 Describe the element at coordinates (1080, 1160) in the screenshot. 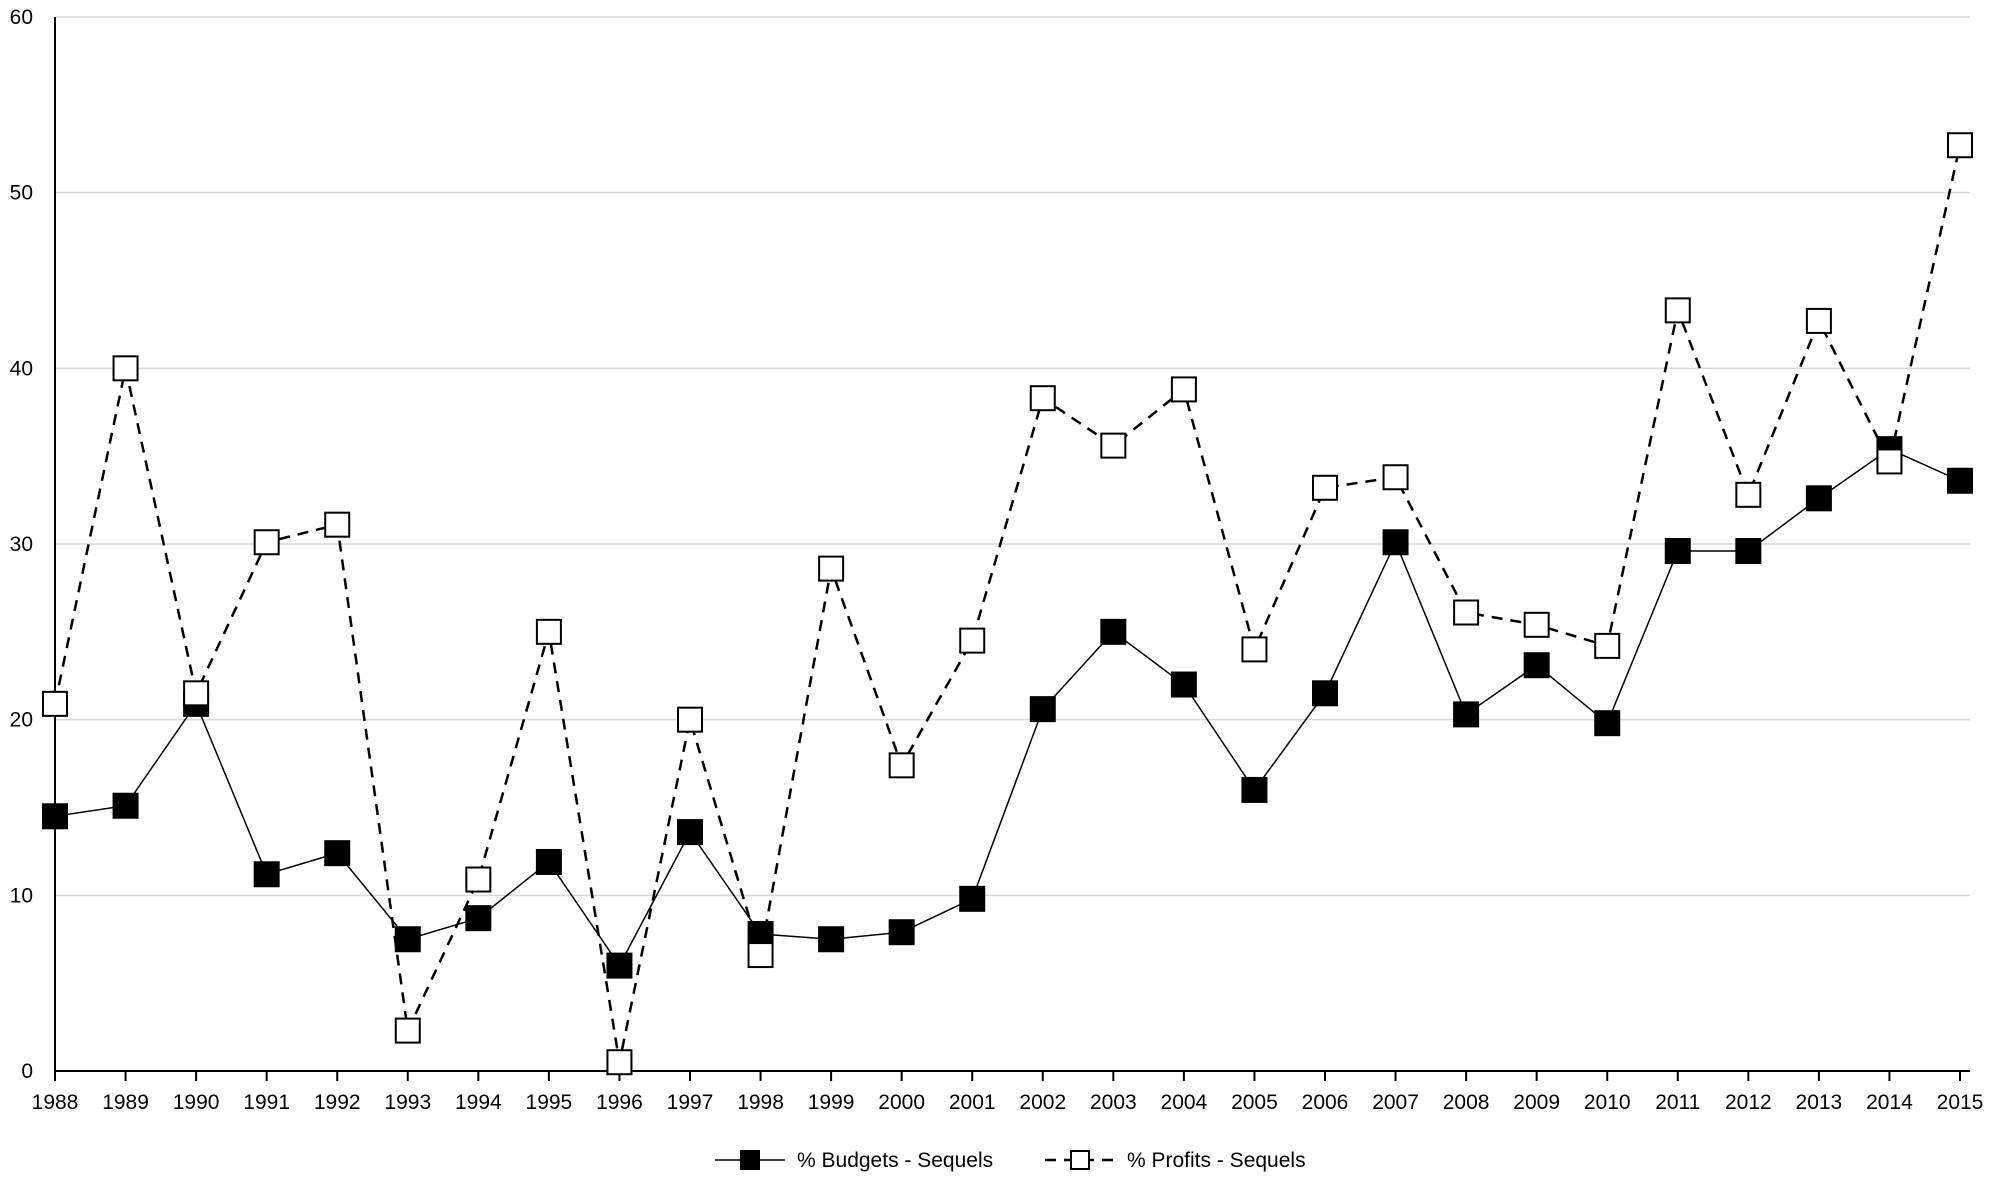

I see `legend-marker-open` at that location.